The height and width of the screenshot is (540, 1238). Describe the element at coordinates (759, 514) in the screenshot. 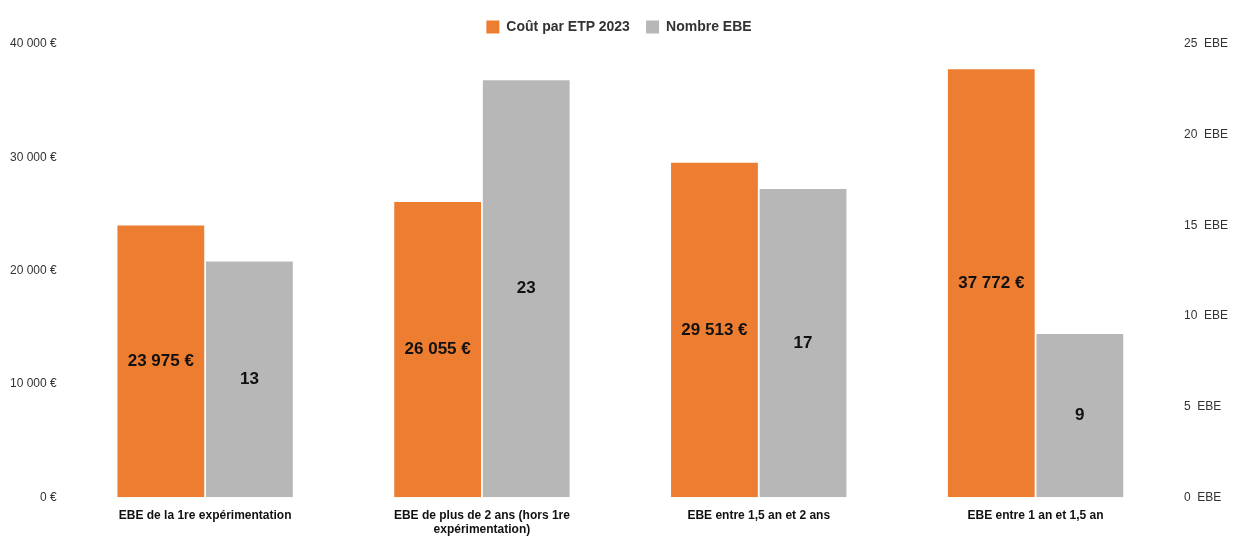

I see `x-tick-label: EBE entre 1,5 an et 2 ans` at that location.